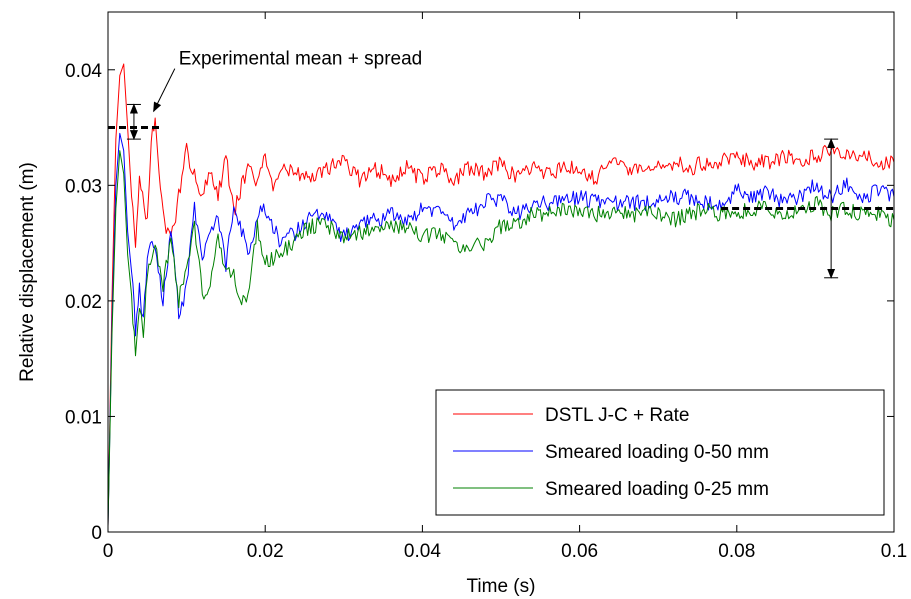 This screenshot has height=599, width=911. Describe the element at coordinates (96, 533) in the screenshot. I see `y-tick-label: 0` at that location.